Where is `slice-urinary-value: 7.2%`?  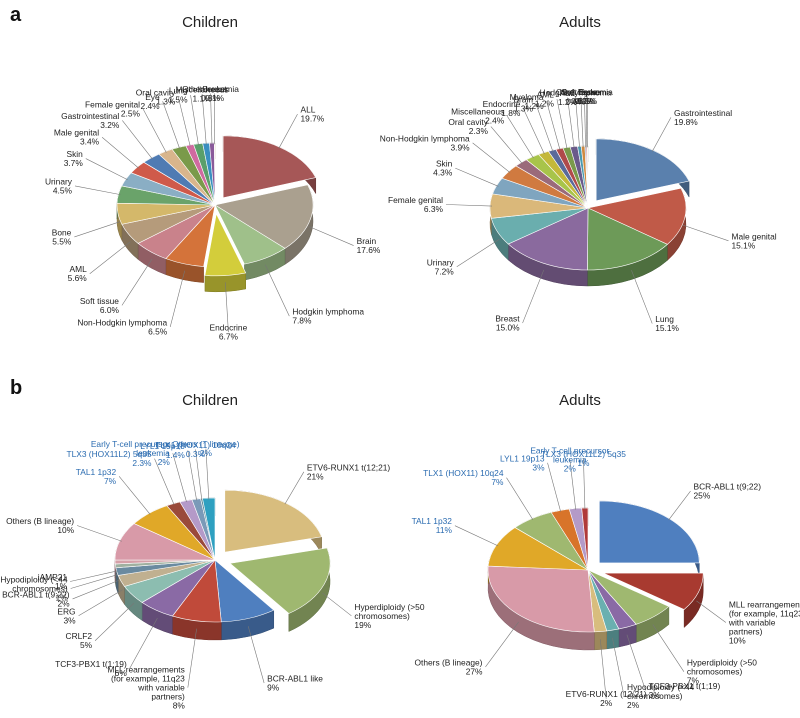 slice-urinary-value: 7.2% is located at coordinates (445, 271).